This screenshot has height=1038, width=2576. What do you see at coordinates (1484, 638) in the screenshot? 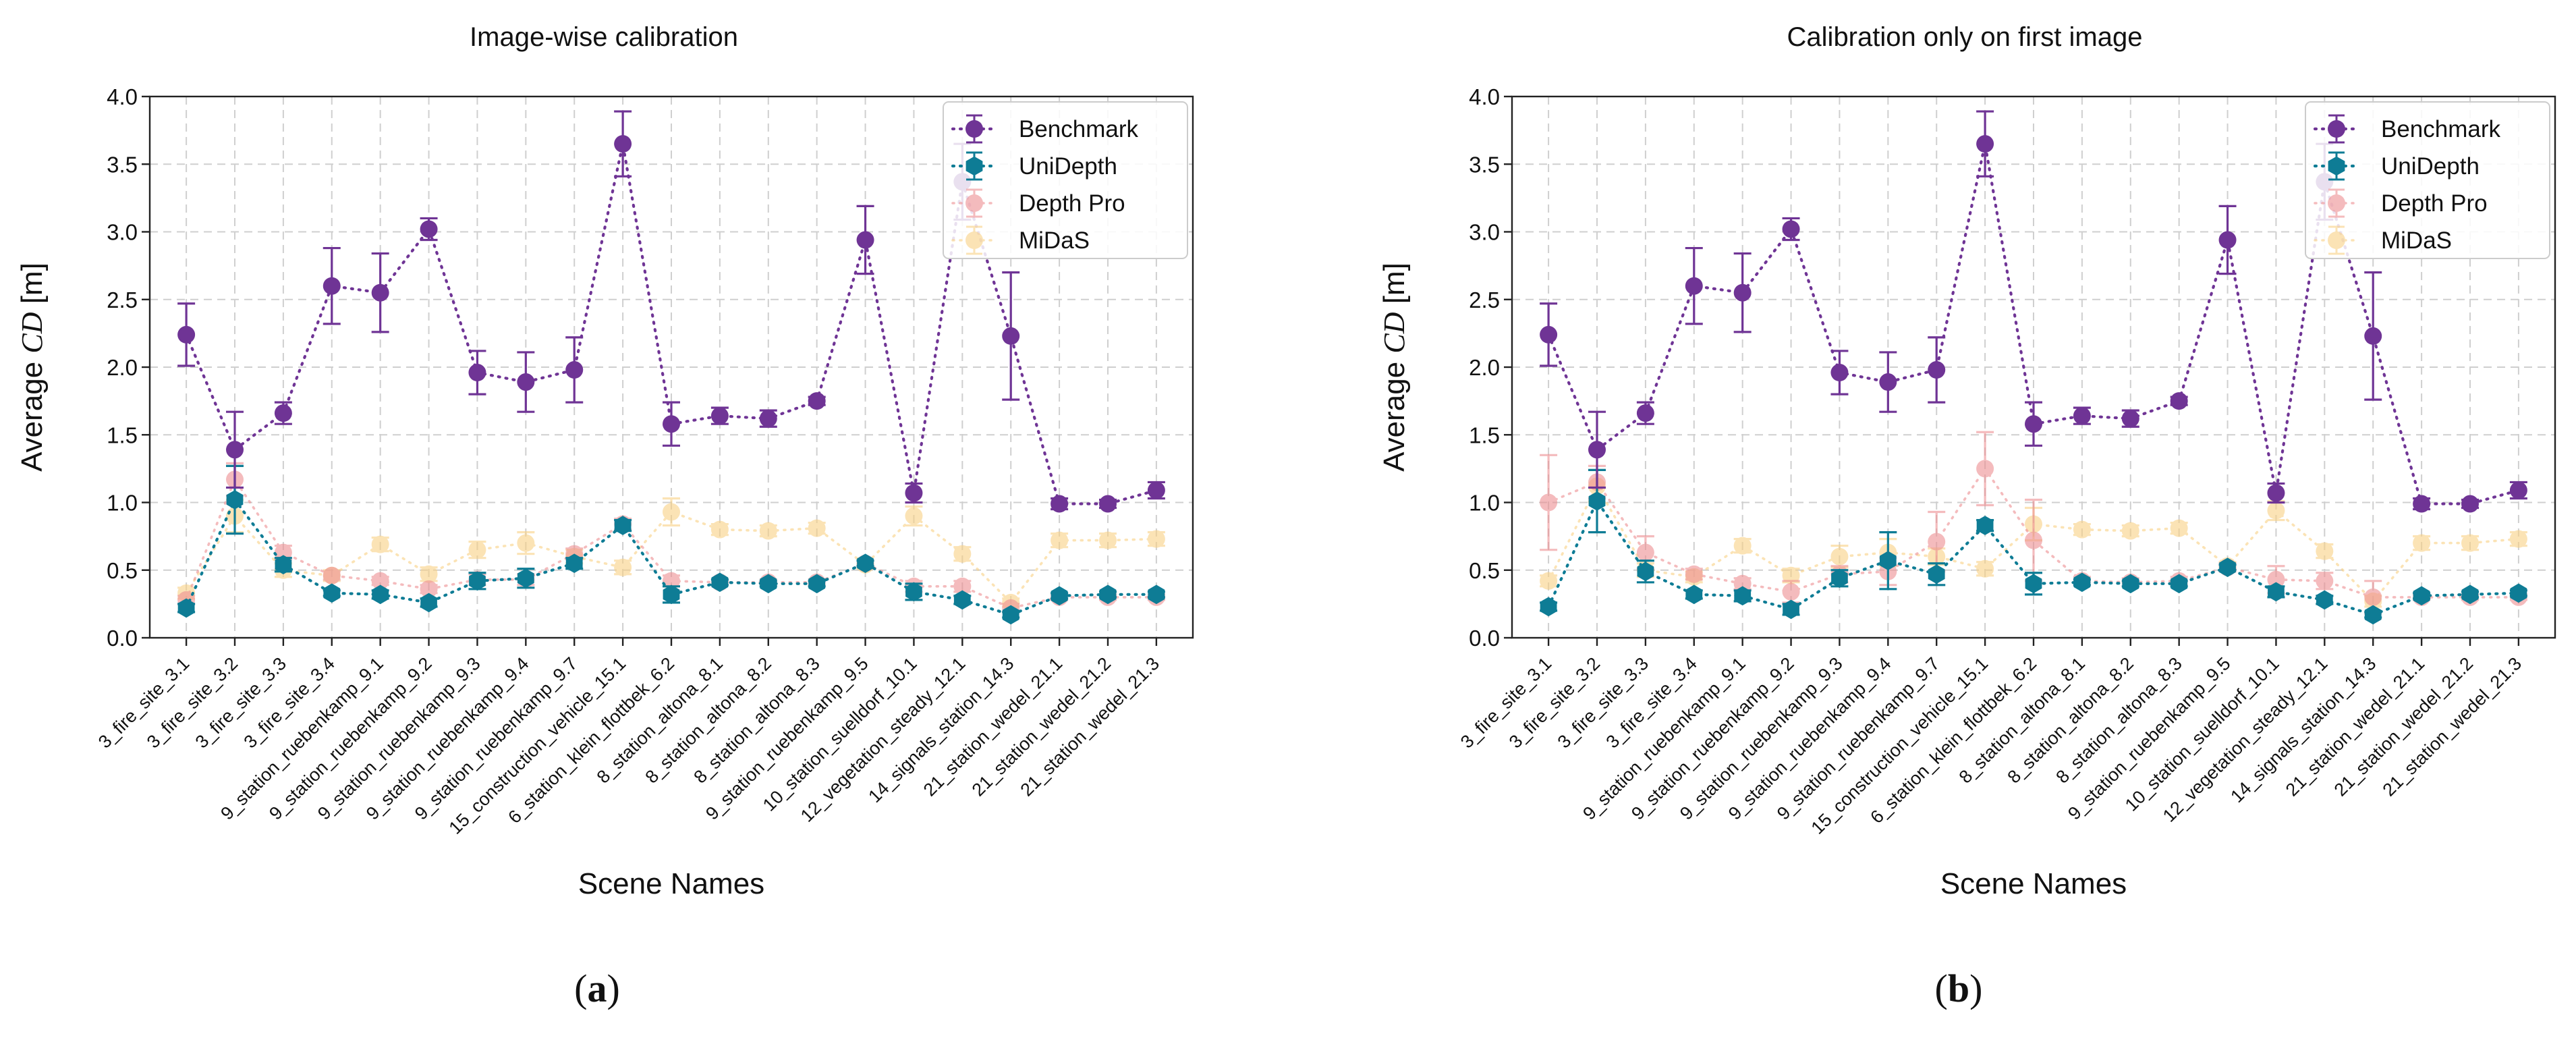
I see `y-tick-label: 0.0` at bounding box center [1484, 638].